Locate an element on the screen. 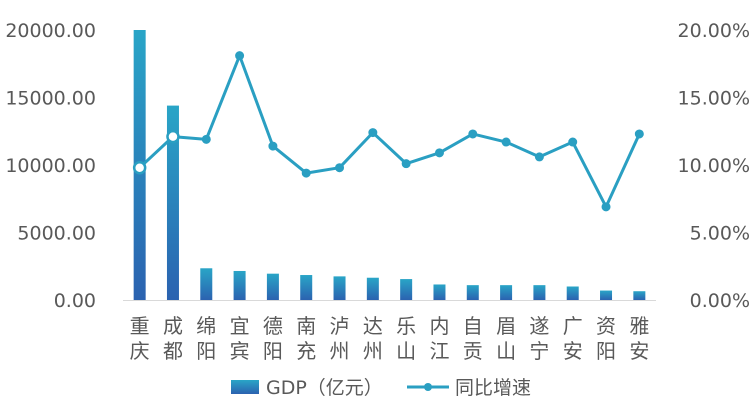 Image resolution: width=753 pixels, height=416 pixels. x-category-label: 绵 is located at coordinates (206, 326).